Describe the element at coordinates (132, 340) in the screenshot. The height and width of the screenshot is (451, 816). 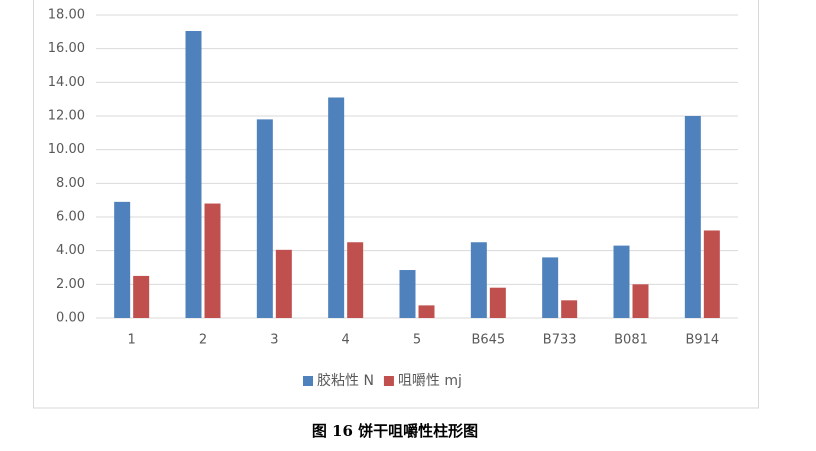
I see `x-tick-label: 1` at that location.